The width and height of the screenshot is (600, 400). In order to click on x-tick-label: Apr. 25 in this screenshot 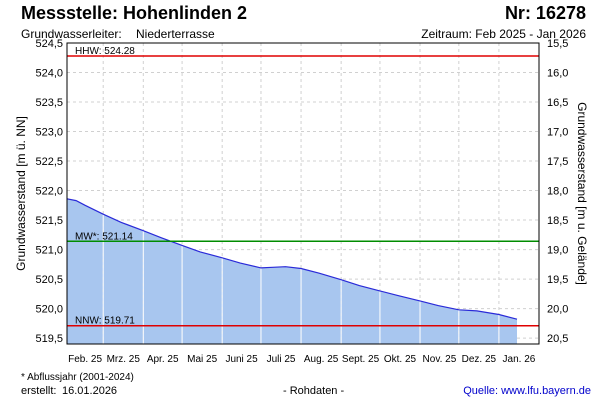, I will do `click(163, 359)`.